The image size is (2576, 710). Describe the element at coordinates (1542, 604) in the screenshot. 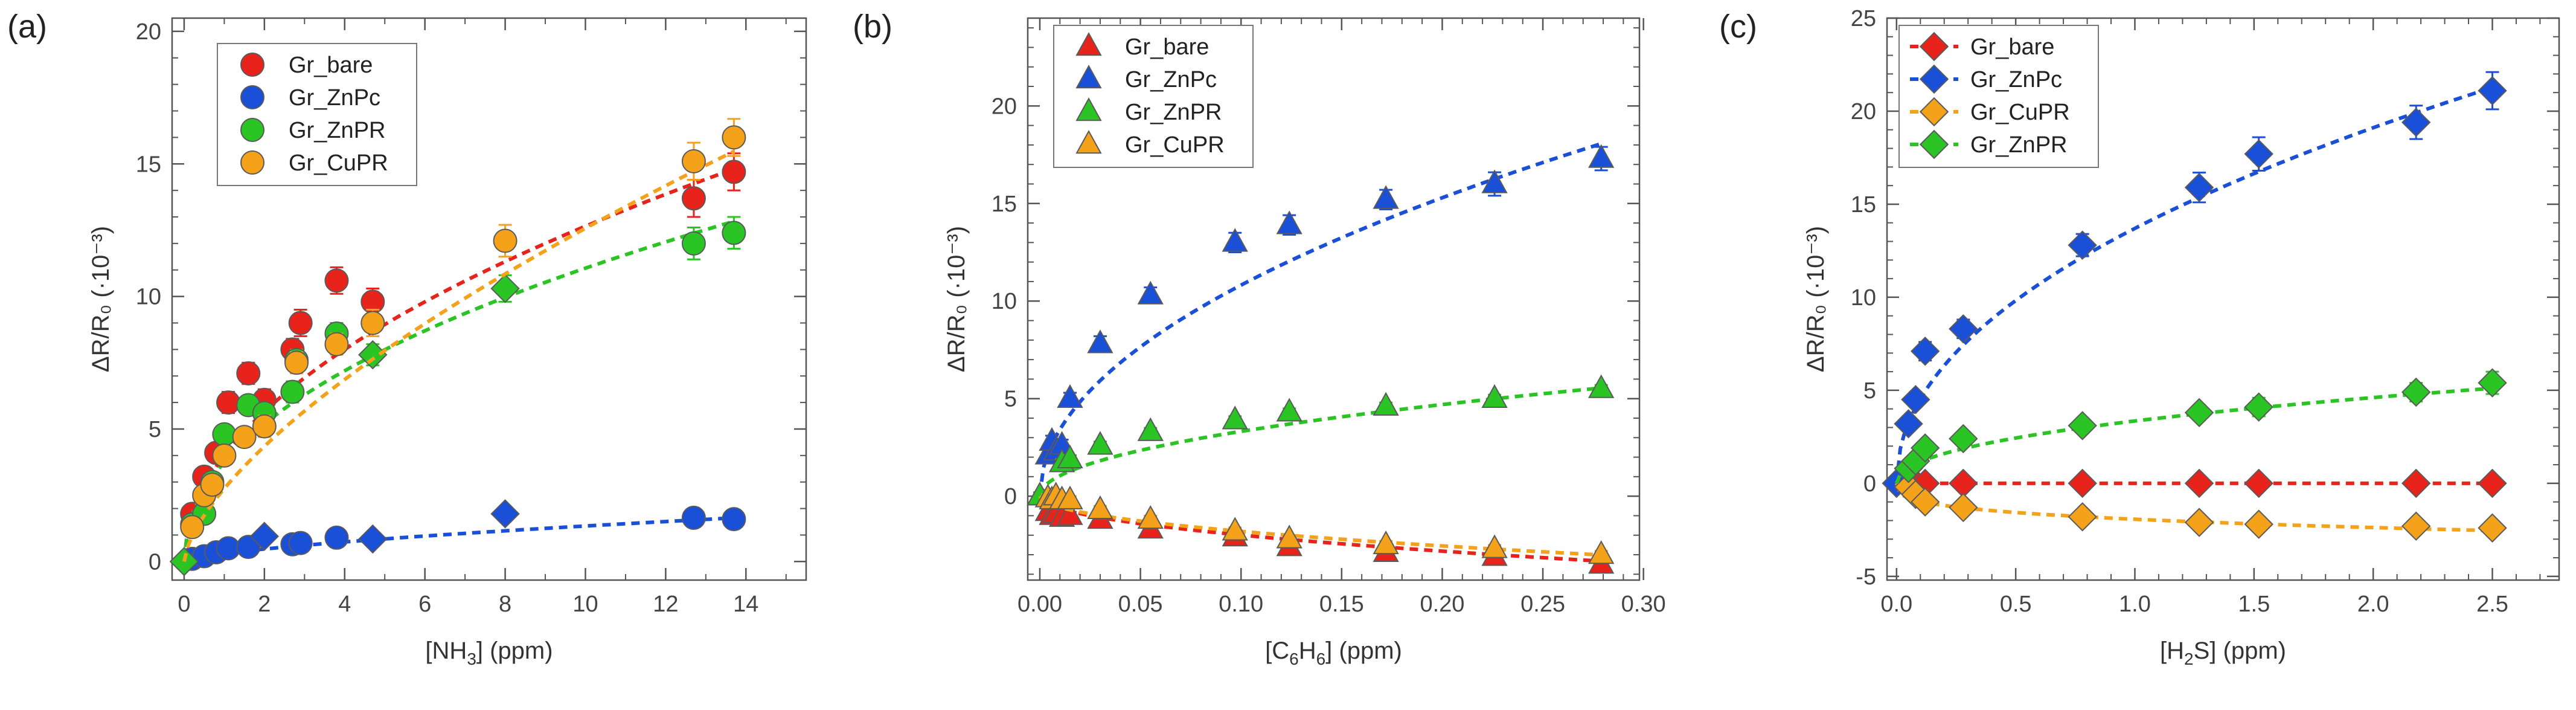

I see `x-tick-label: 0.25` at that location.